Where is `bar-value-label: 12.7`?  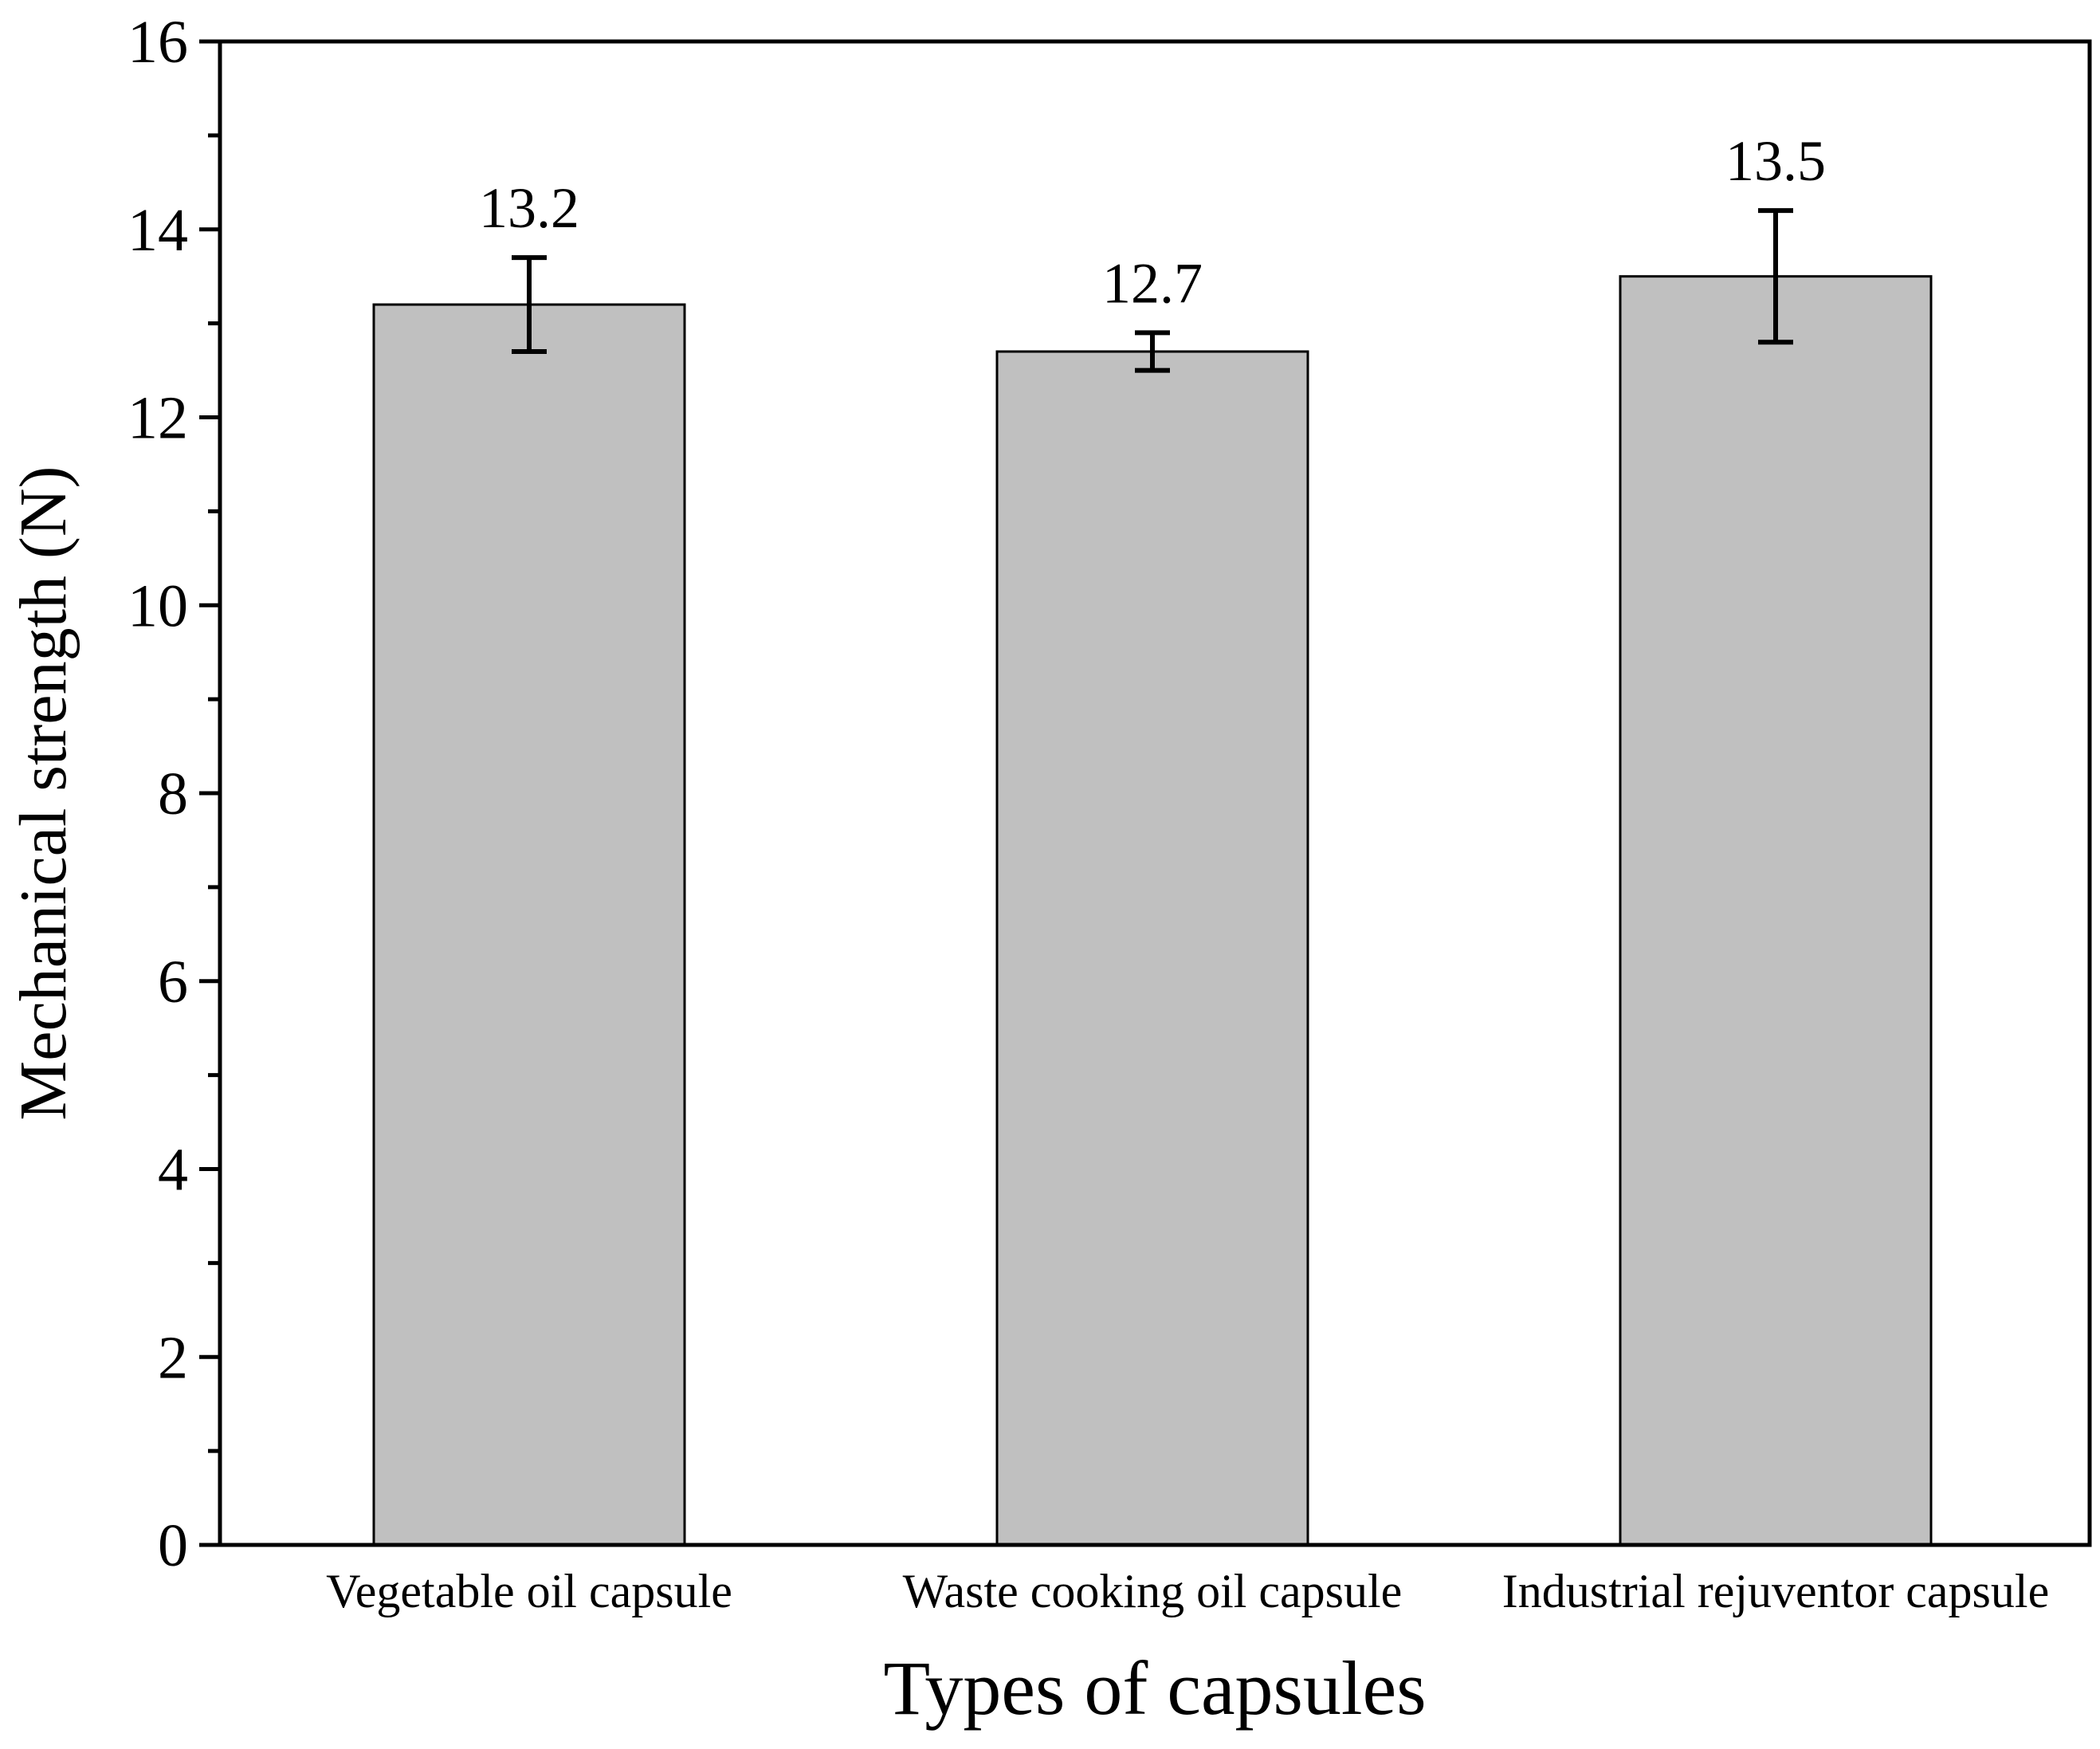
bar-value-label: 12.7 is located at coordinates (1152, 283).